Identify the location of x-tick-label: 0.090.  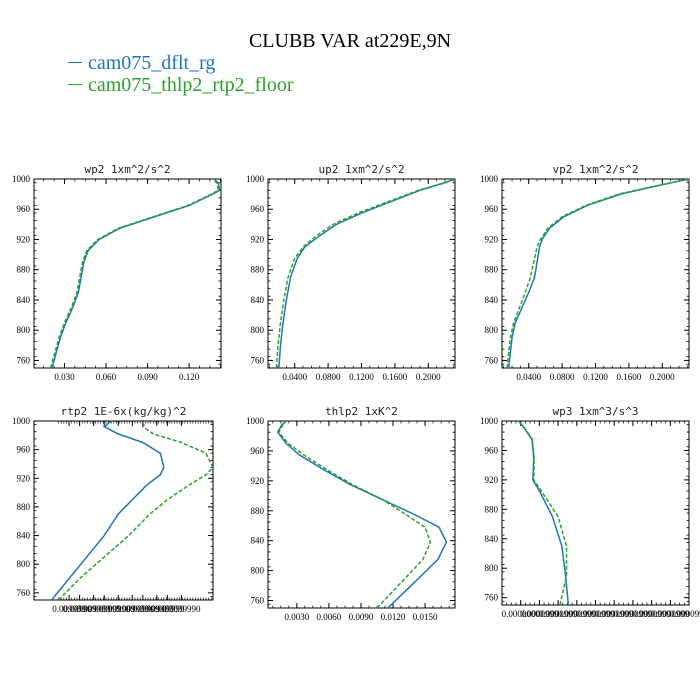
(147, 377).